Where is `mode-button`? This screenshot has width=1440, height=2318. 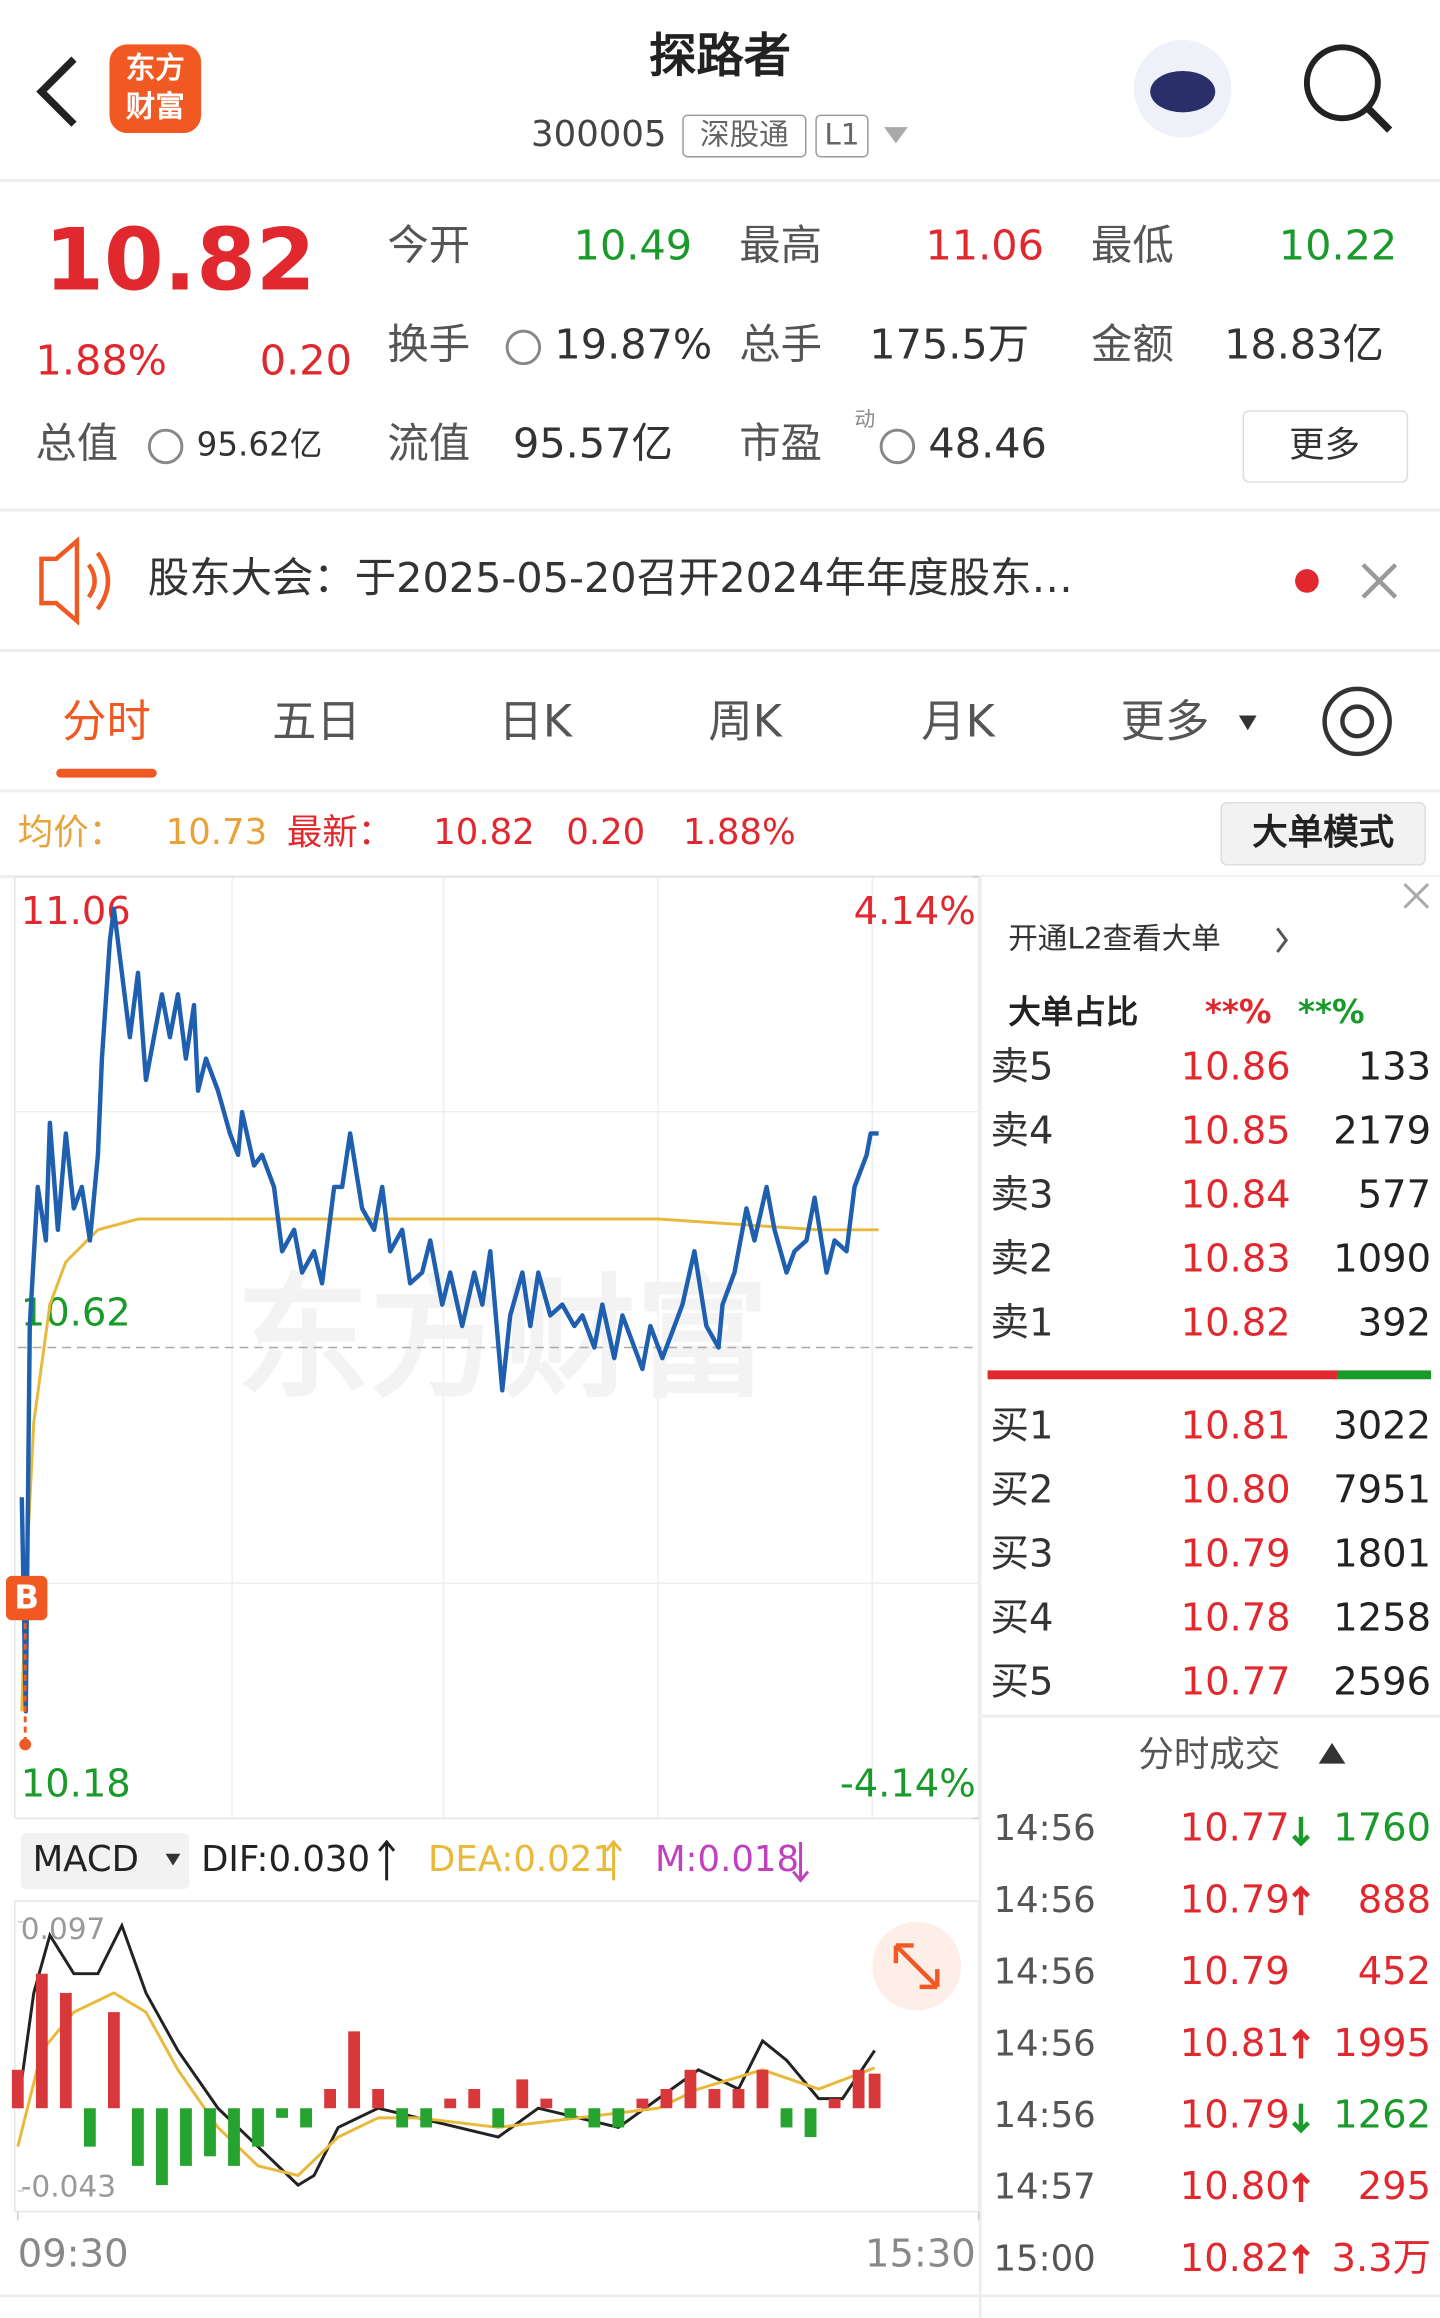 mode-button is located at coordinates (1323, 833).